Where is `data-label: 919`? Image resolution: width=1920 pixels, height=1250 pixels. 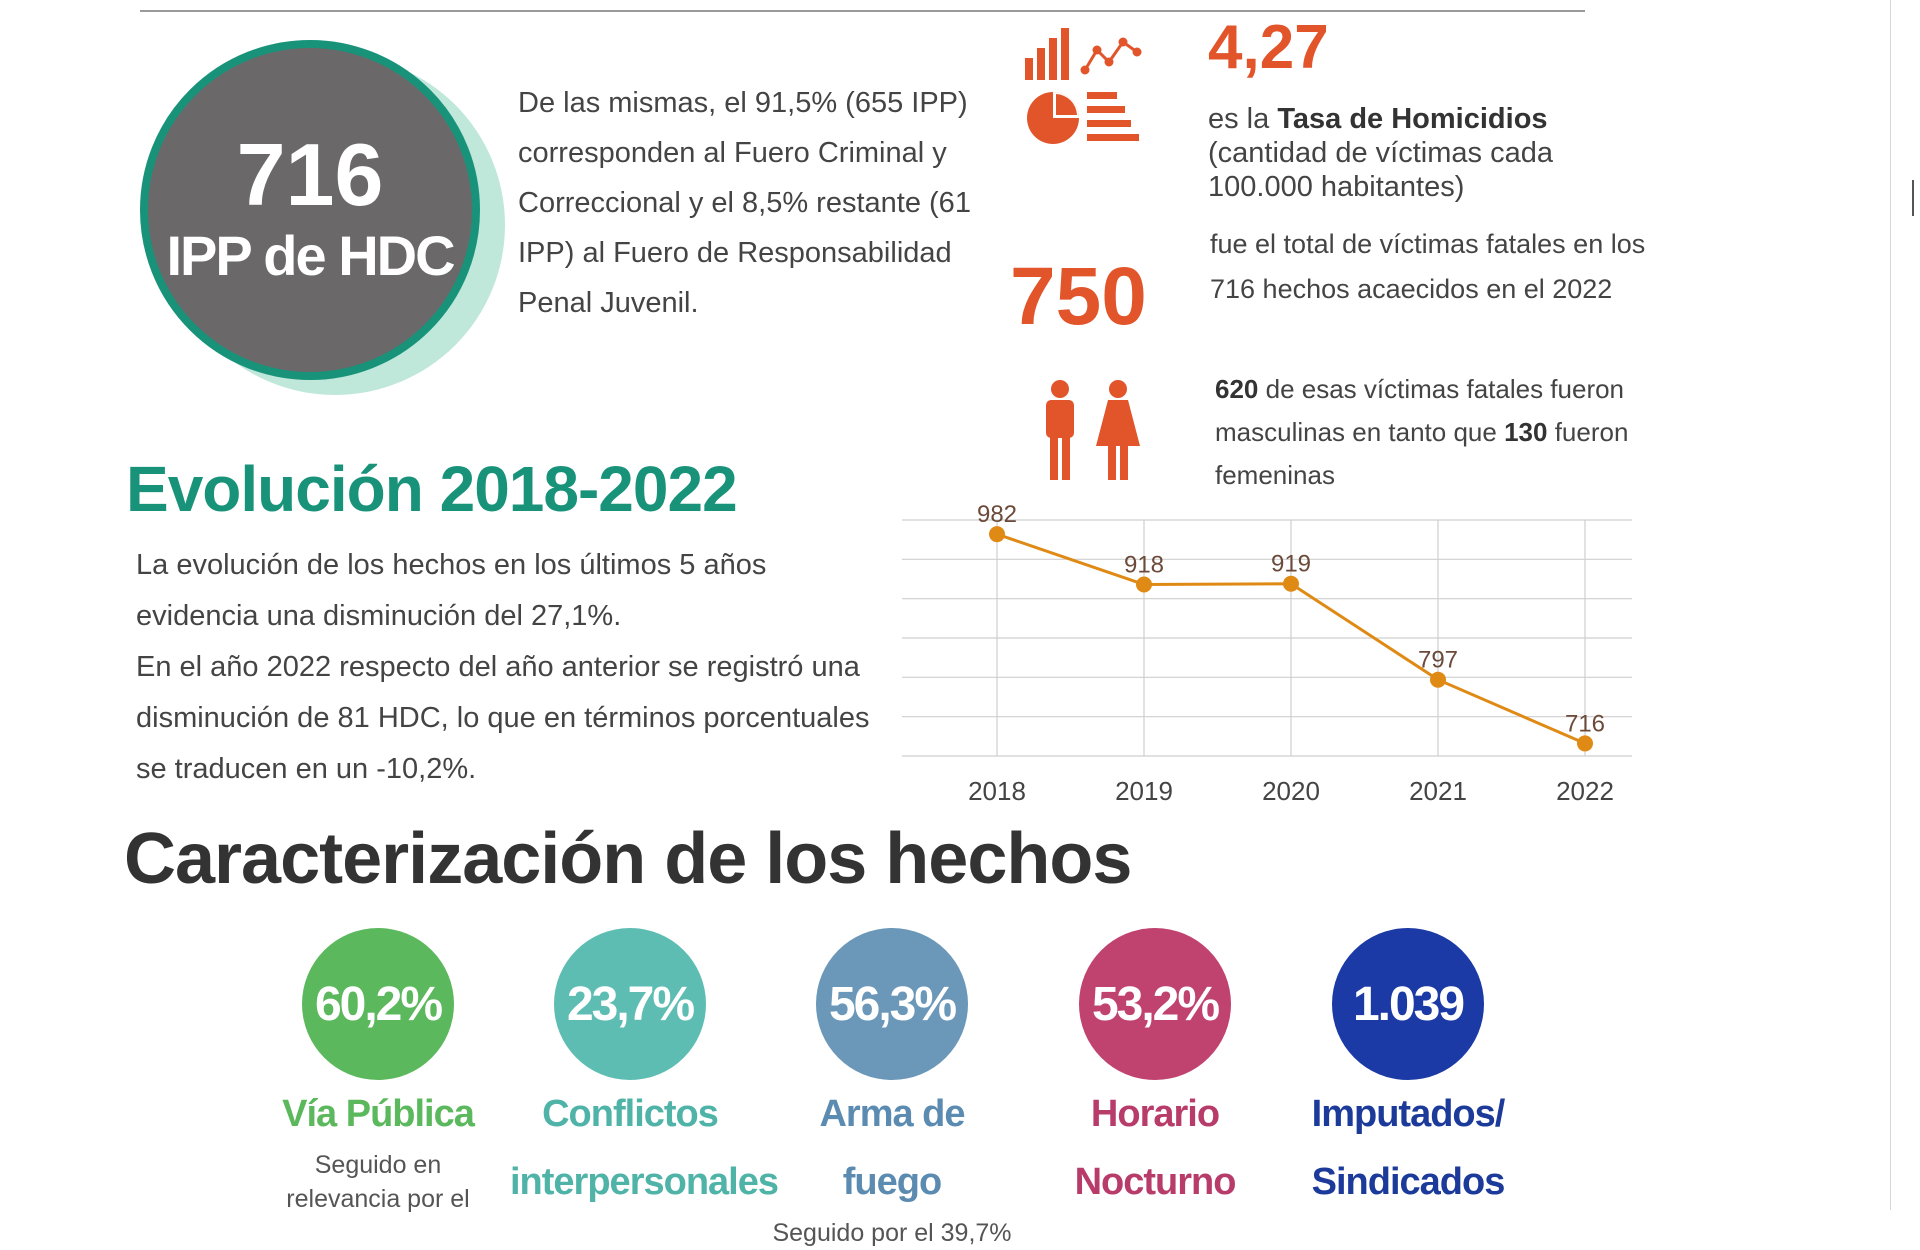
data-label: 919 is located at coordinates (1291, 564).